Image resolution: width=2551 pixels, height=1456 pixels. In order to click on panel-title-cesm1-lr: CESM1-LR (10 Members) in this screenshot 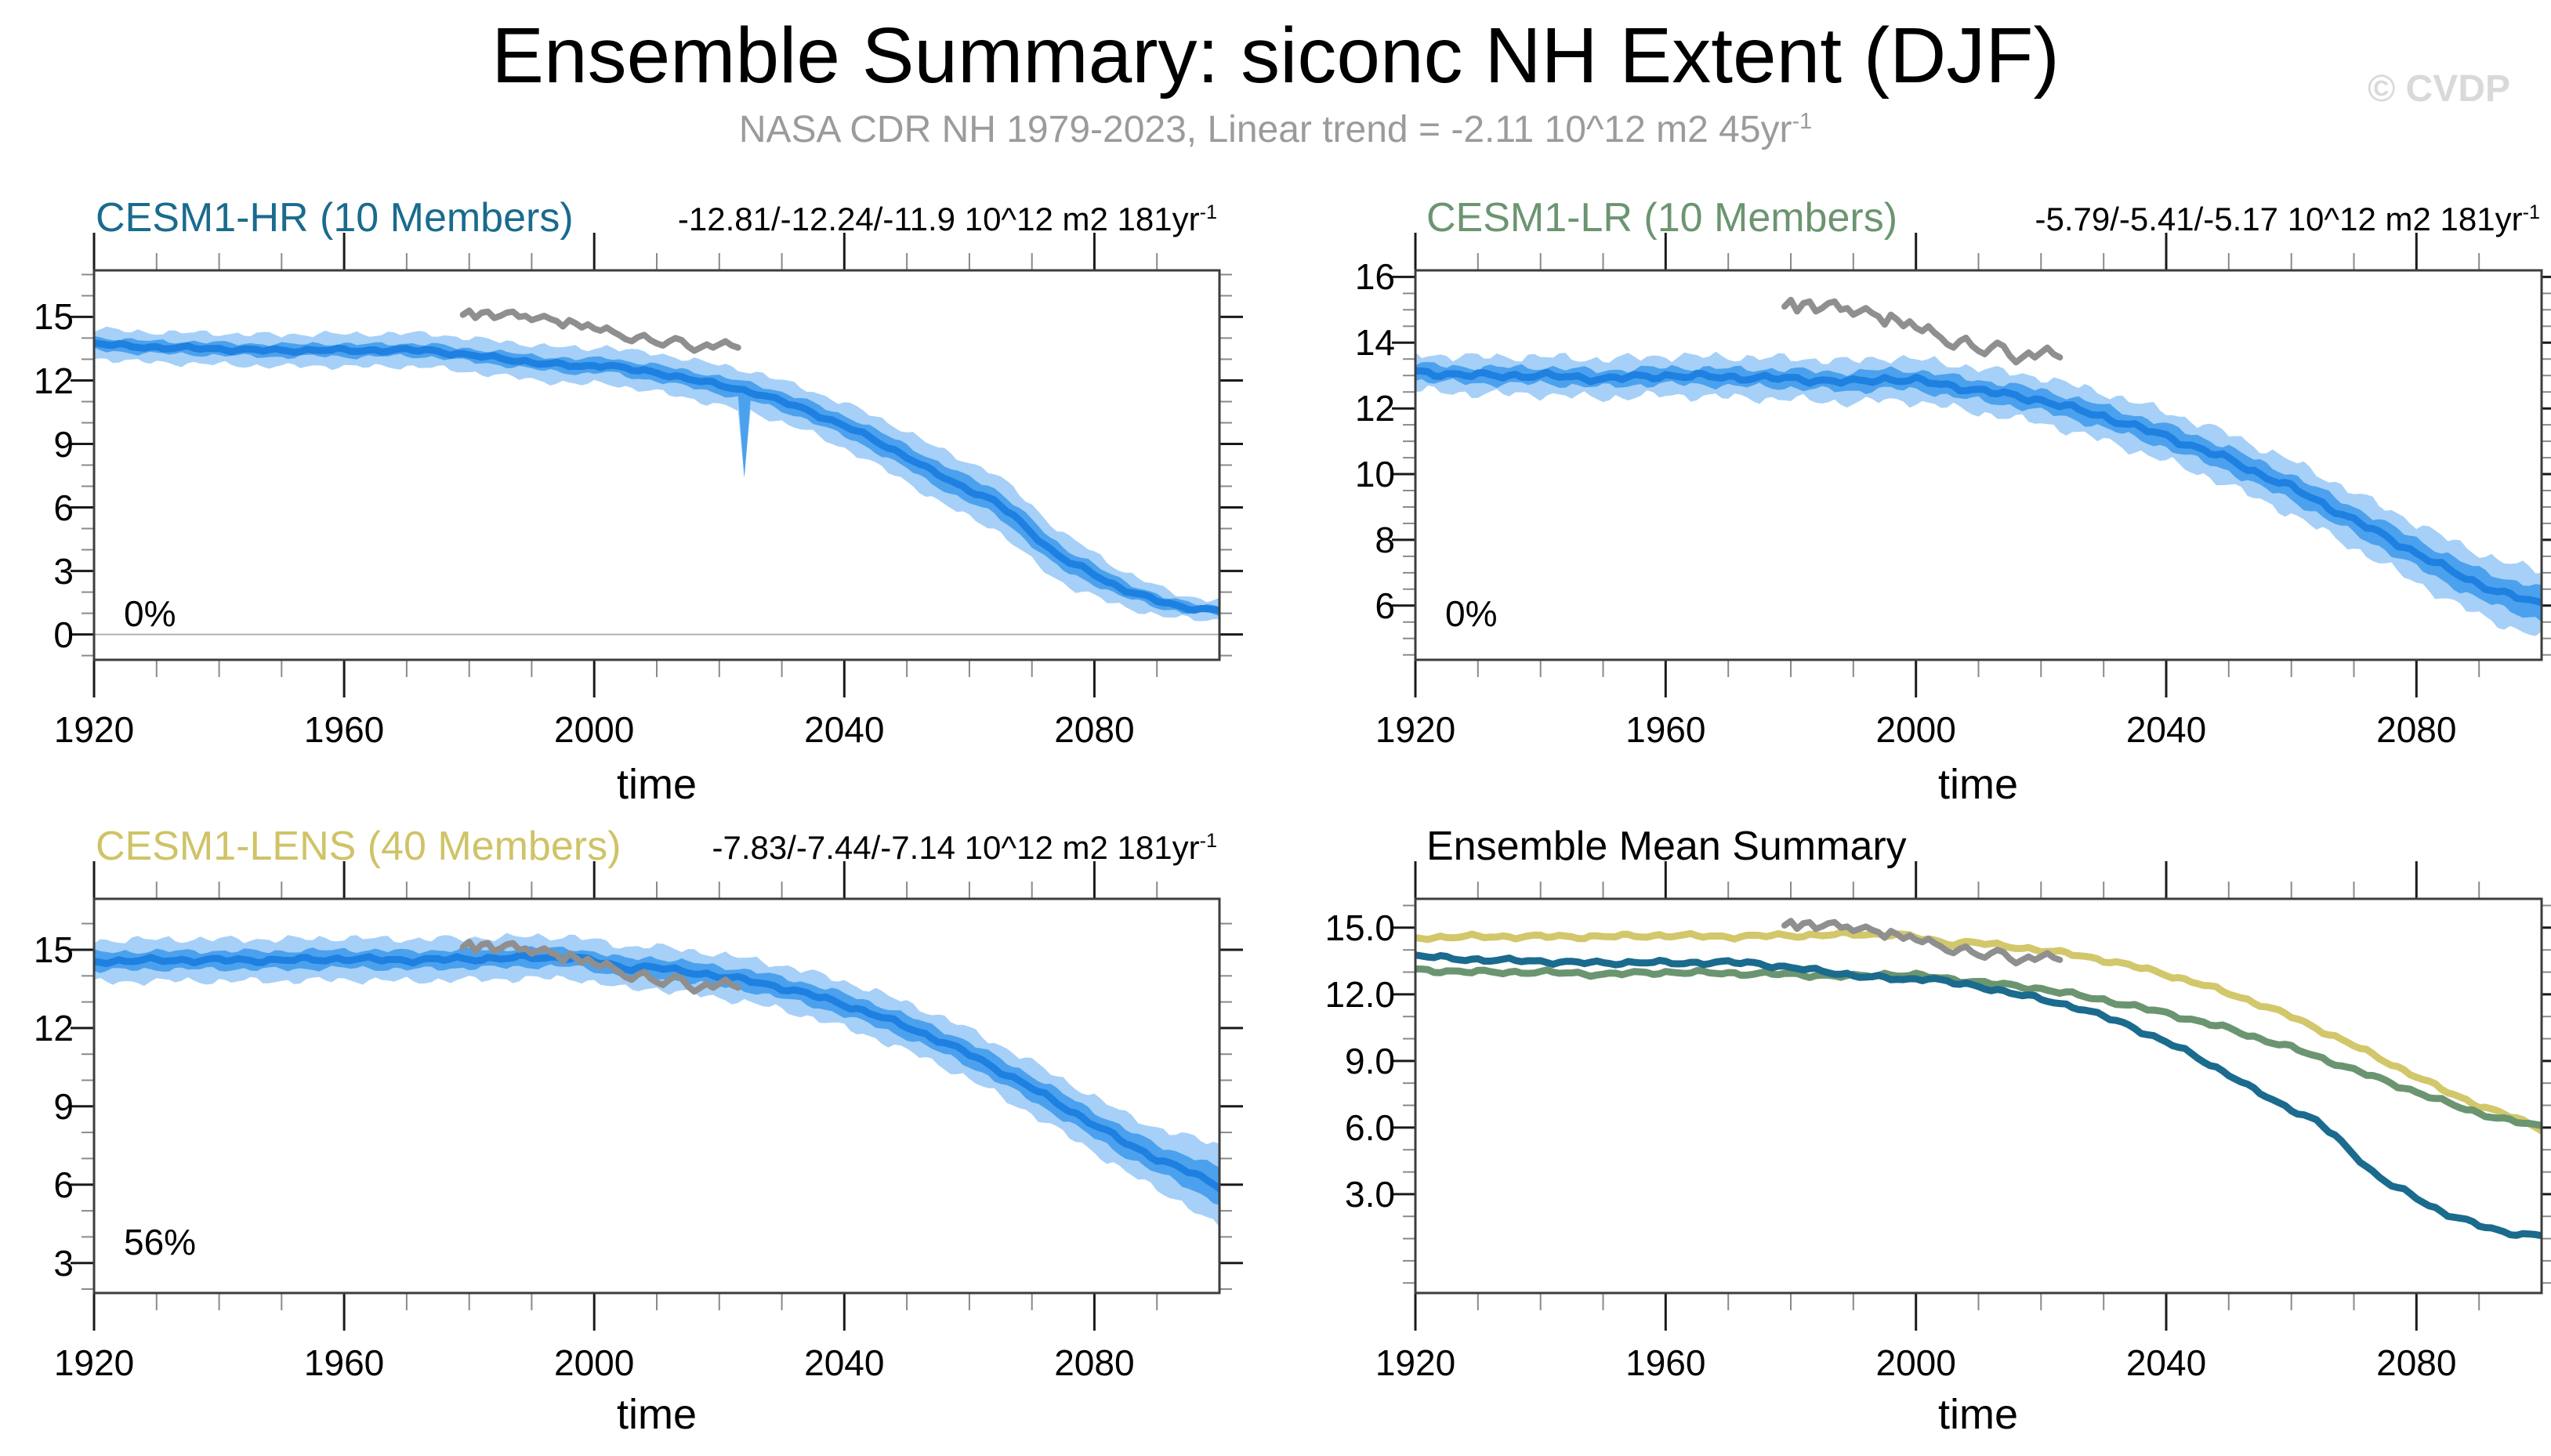, I will do `click(1662, 218)`.